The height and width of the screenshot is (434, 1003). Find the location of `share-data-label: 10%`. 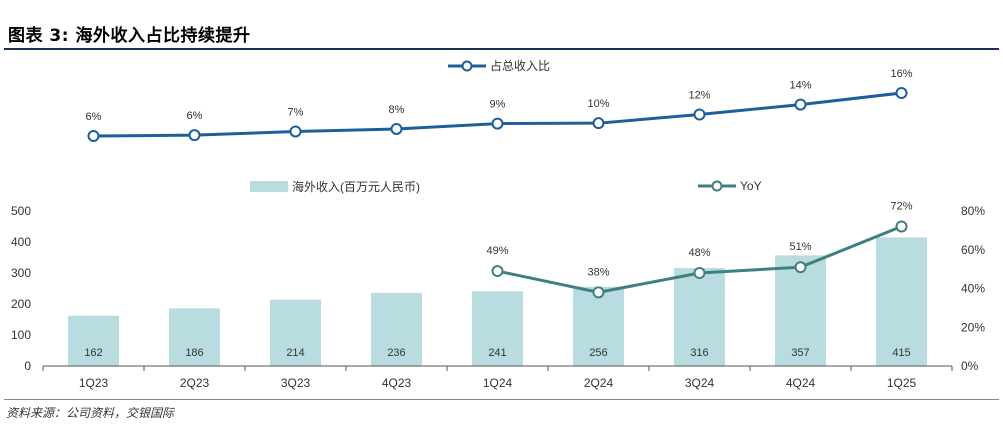

share-data-label: 10% is located at coordinates (598, 104).